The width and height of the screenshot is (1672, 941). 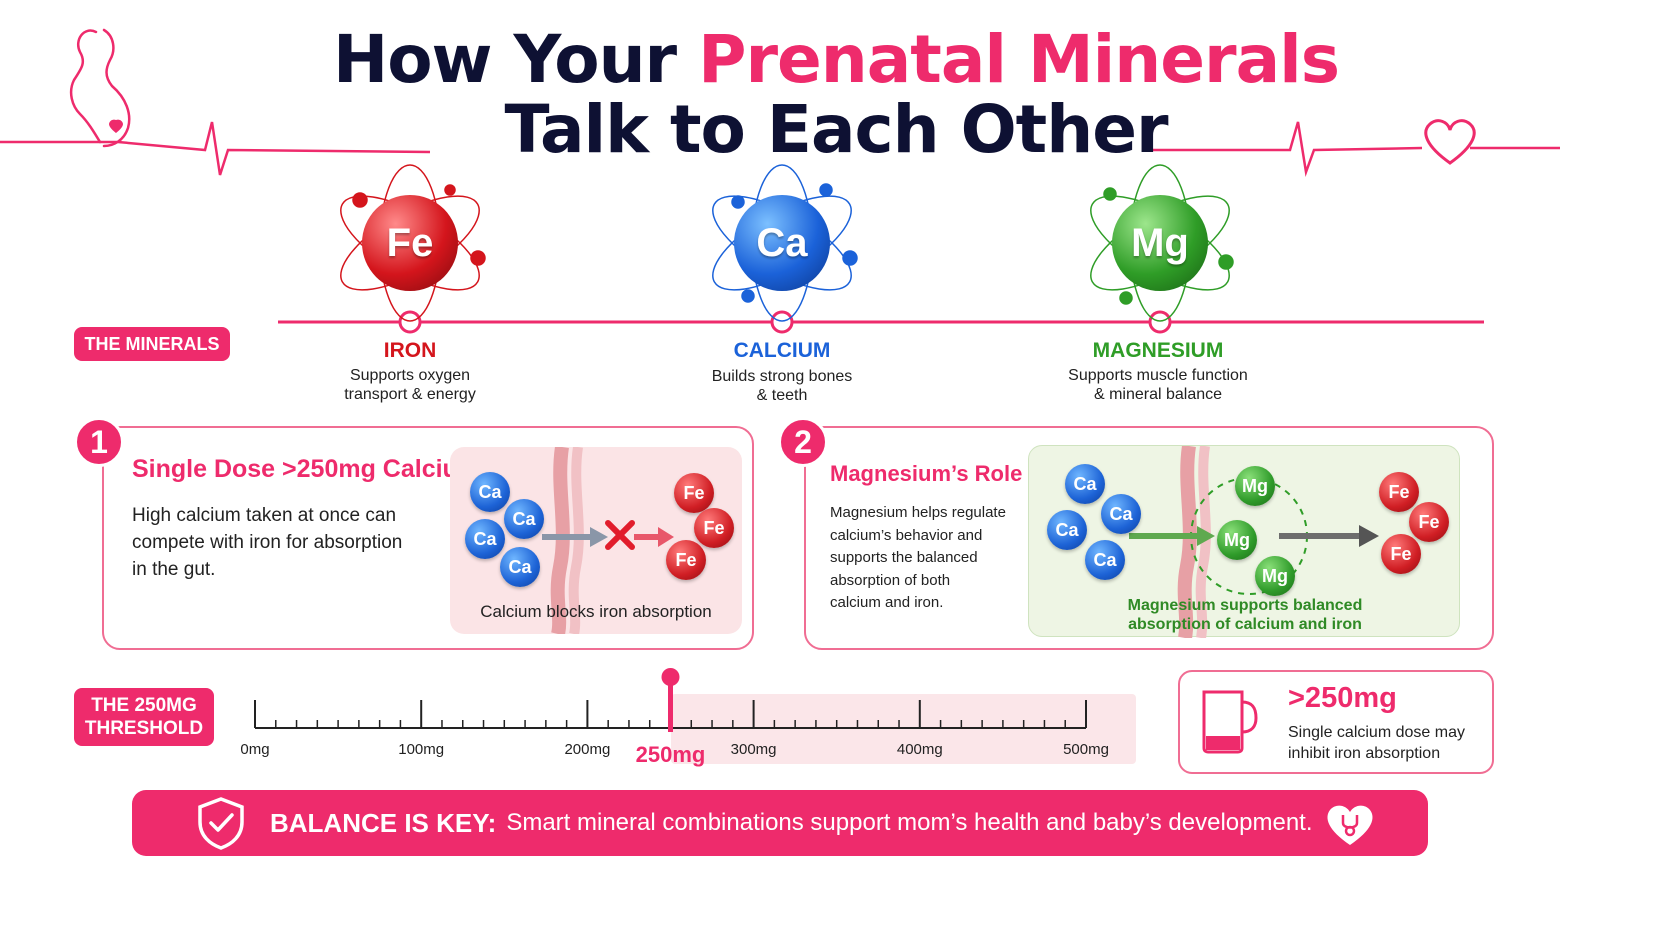 What do you see at coordinates (221, 823) in the screenshot?
I see `shield-check-icon` at bounding box center [221, 823].